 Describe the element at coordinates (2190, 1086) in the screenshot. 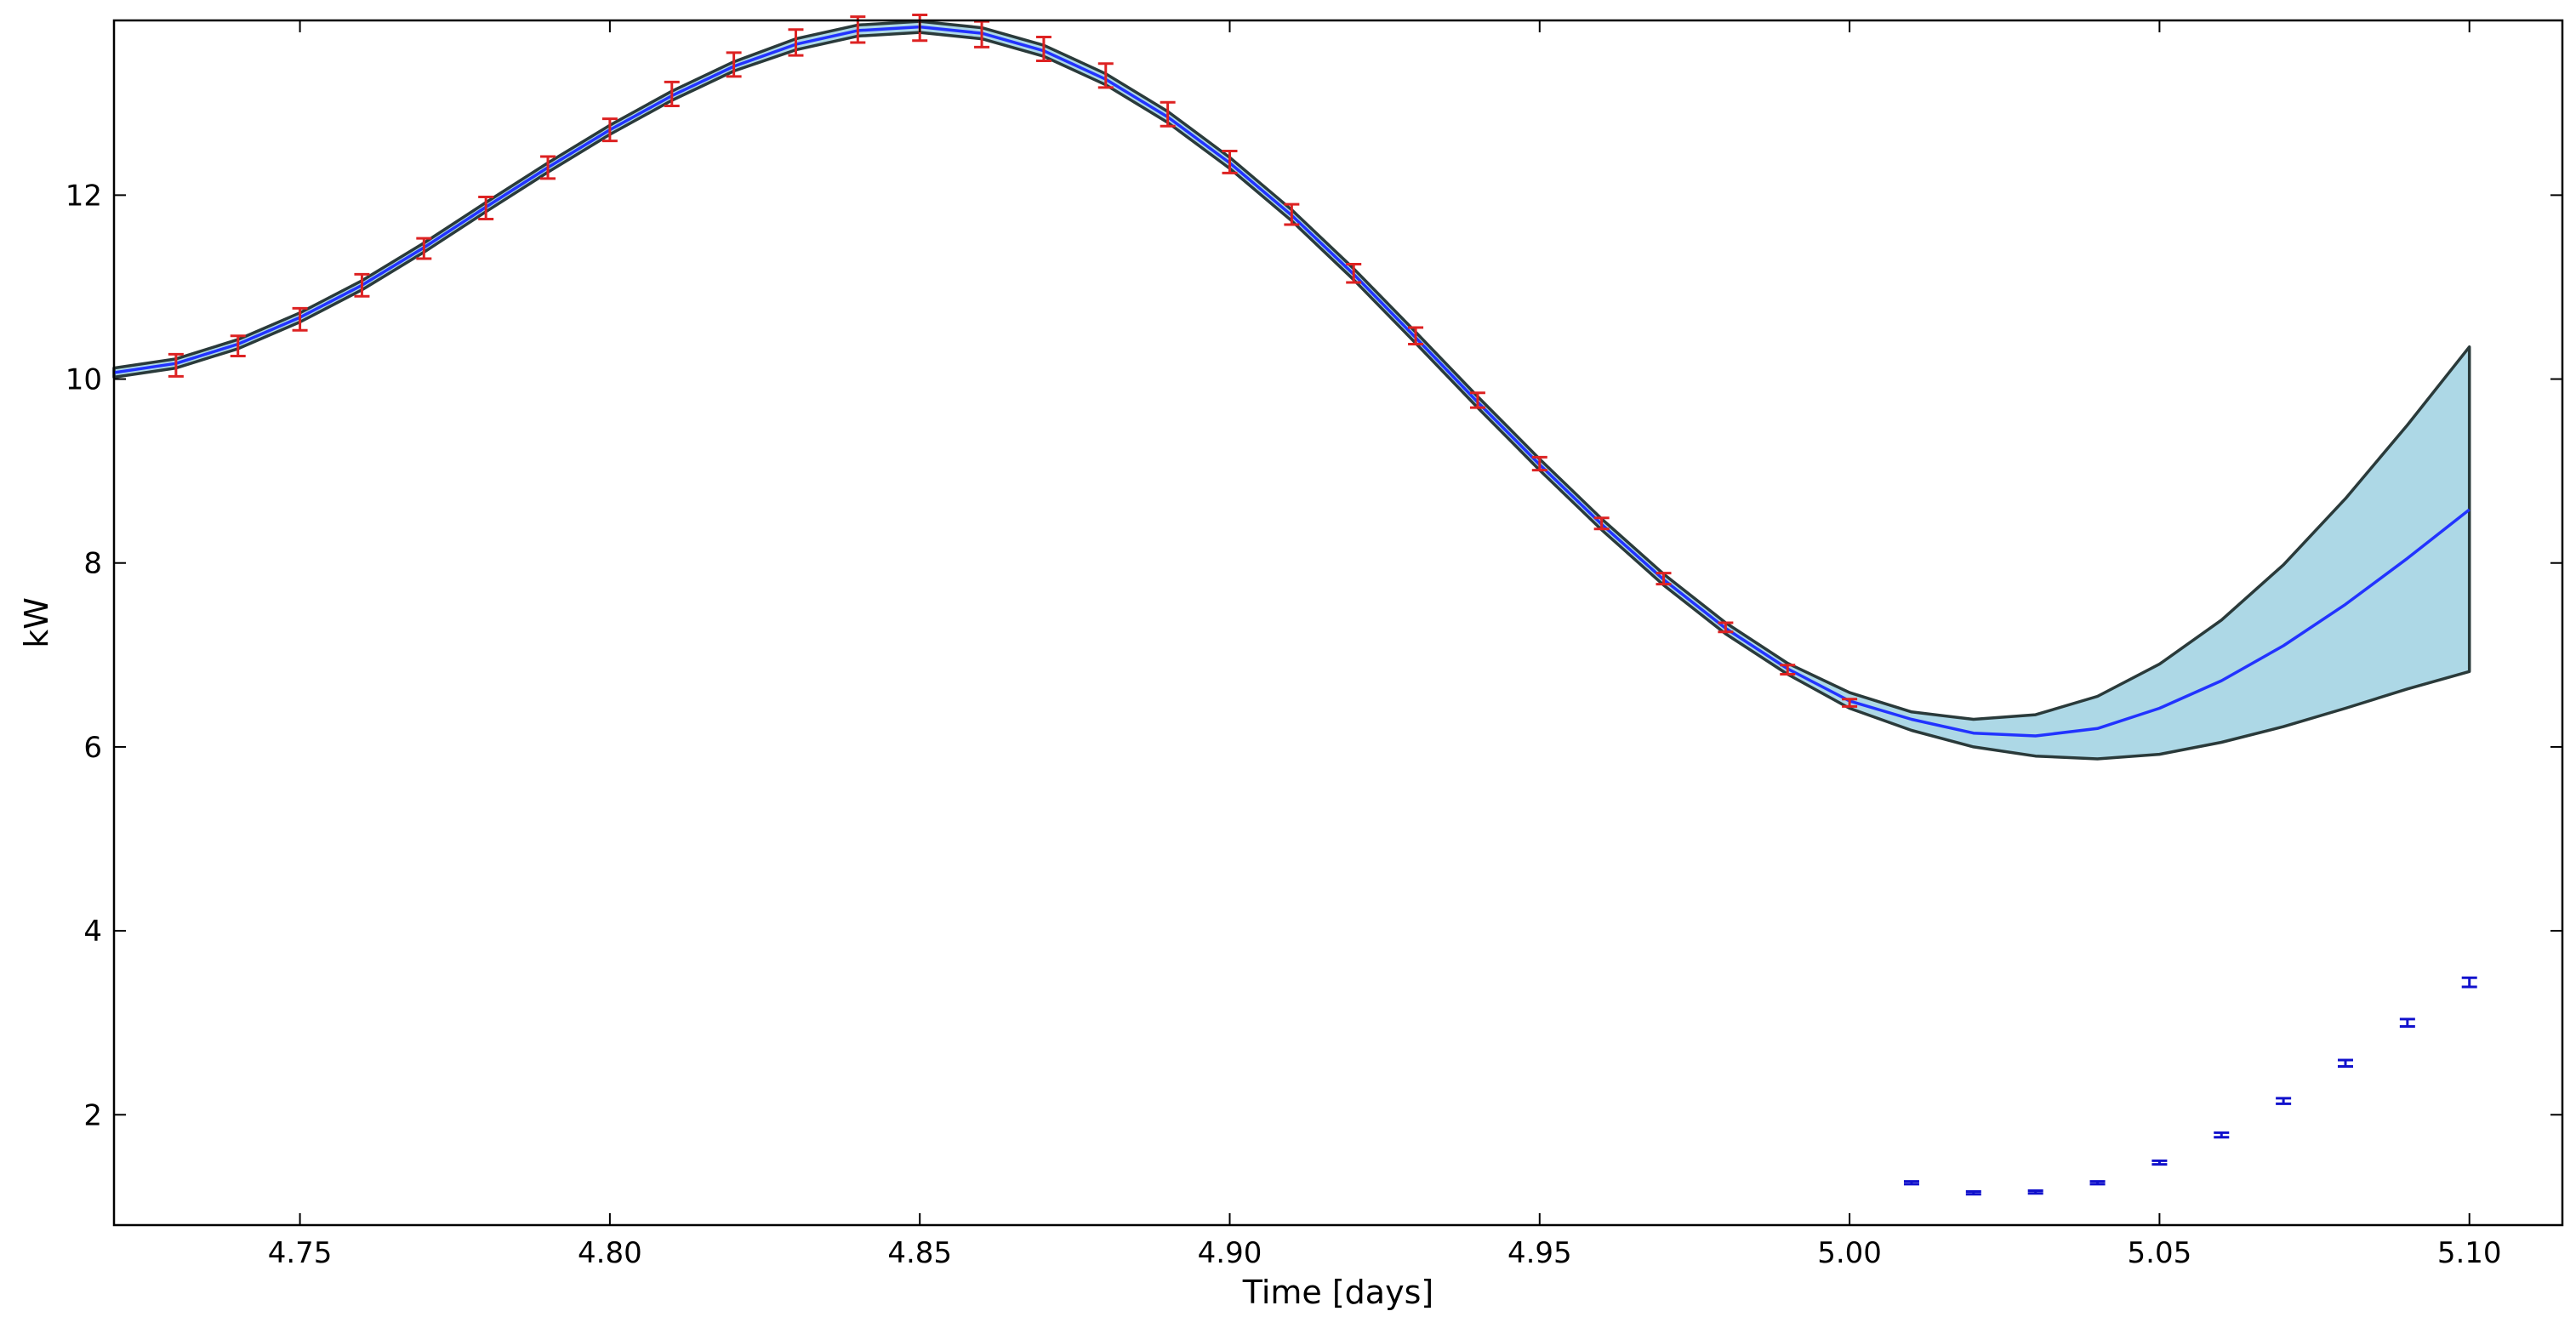

I see `forecast-std-errorbars` at that location.